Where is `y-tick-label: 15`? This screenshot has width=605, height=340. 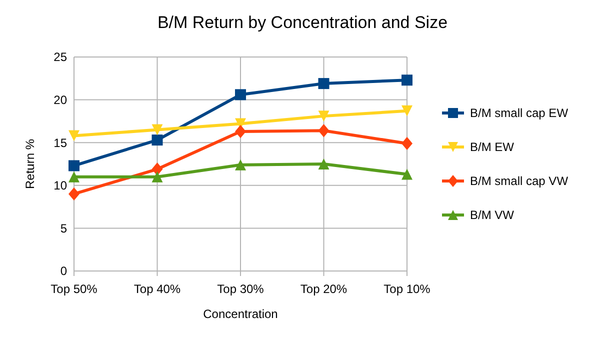
y-tick-label: 15 is located at coordinates (61, 143).